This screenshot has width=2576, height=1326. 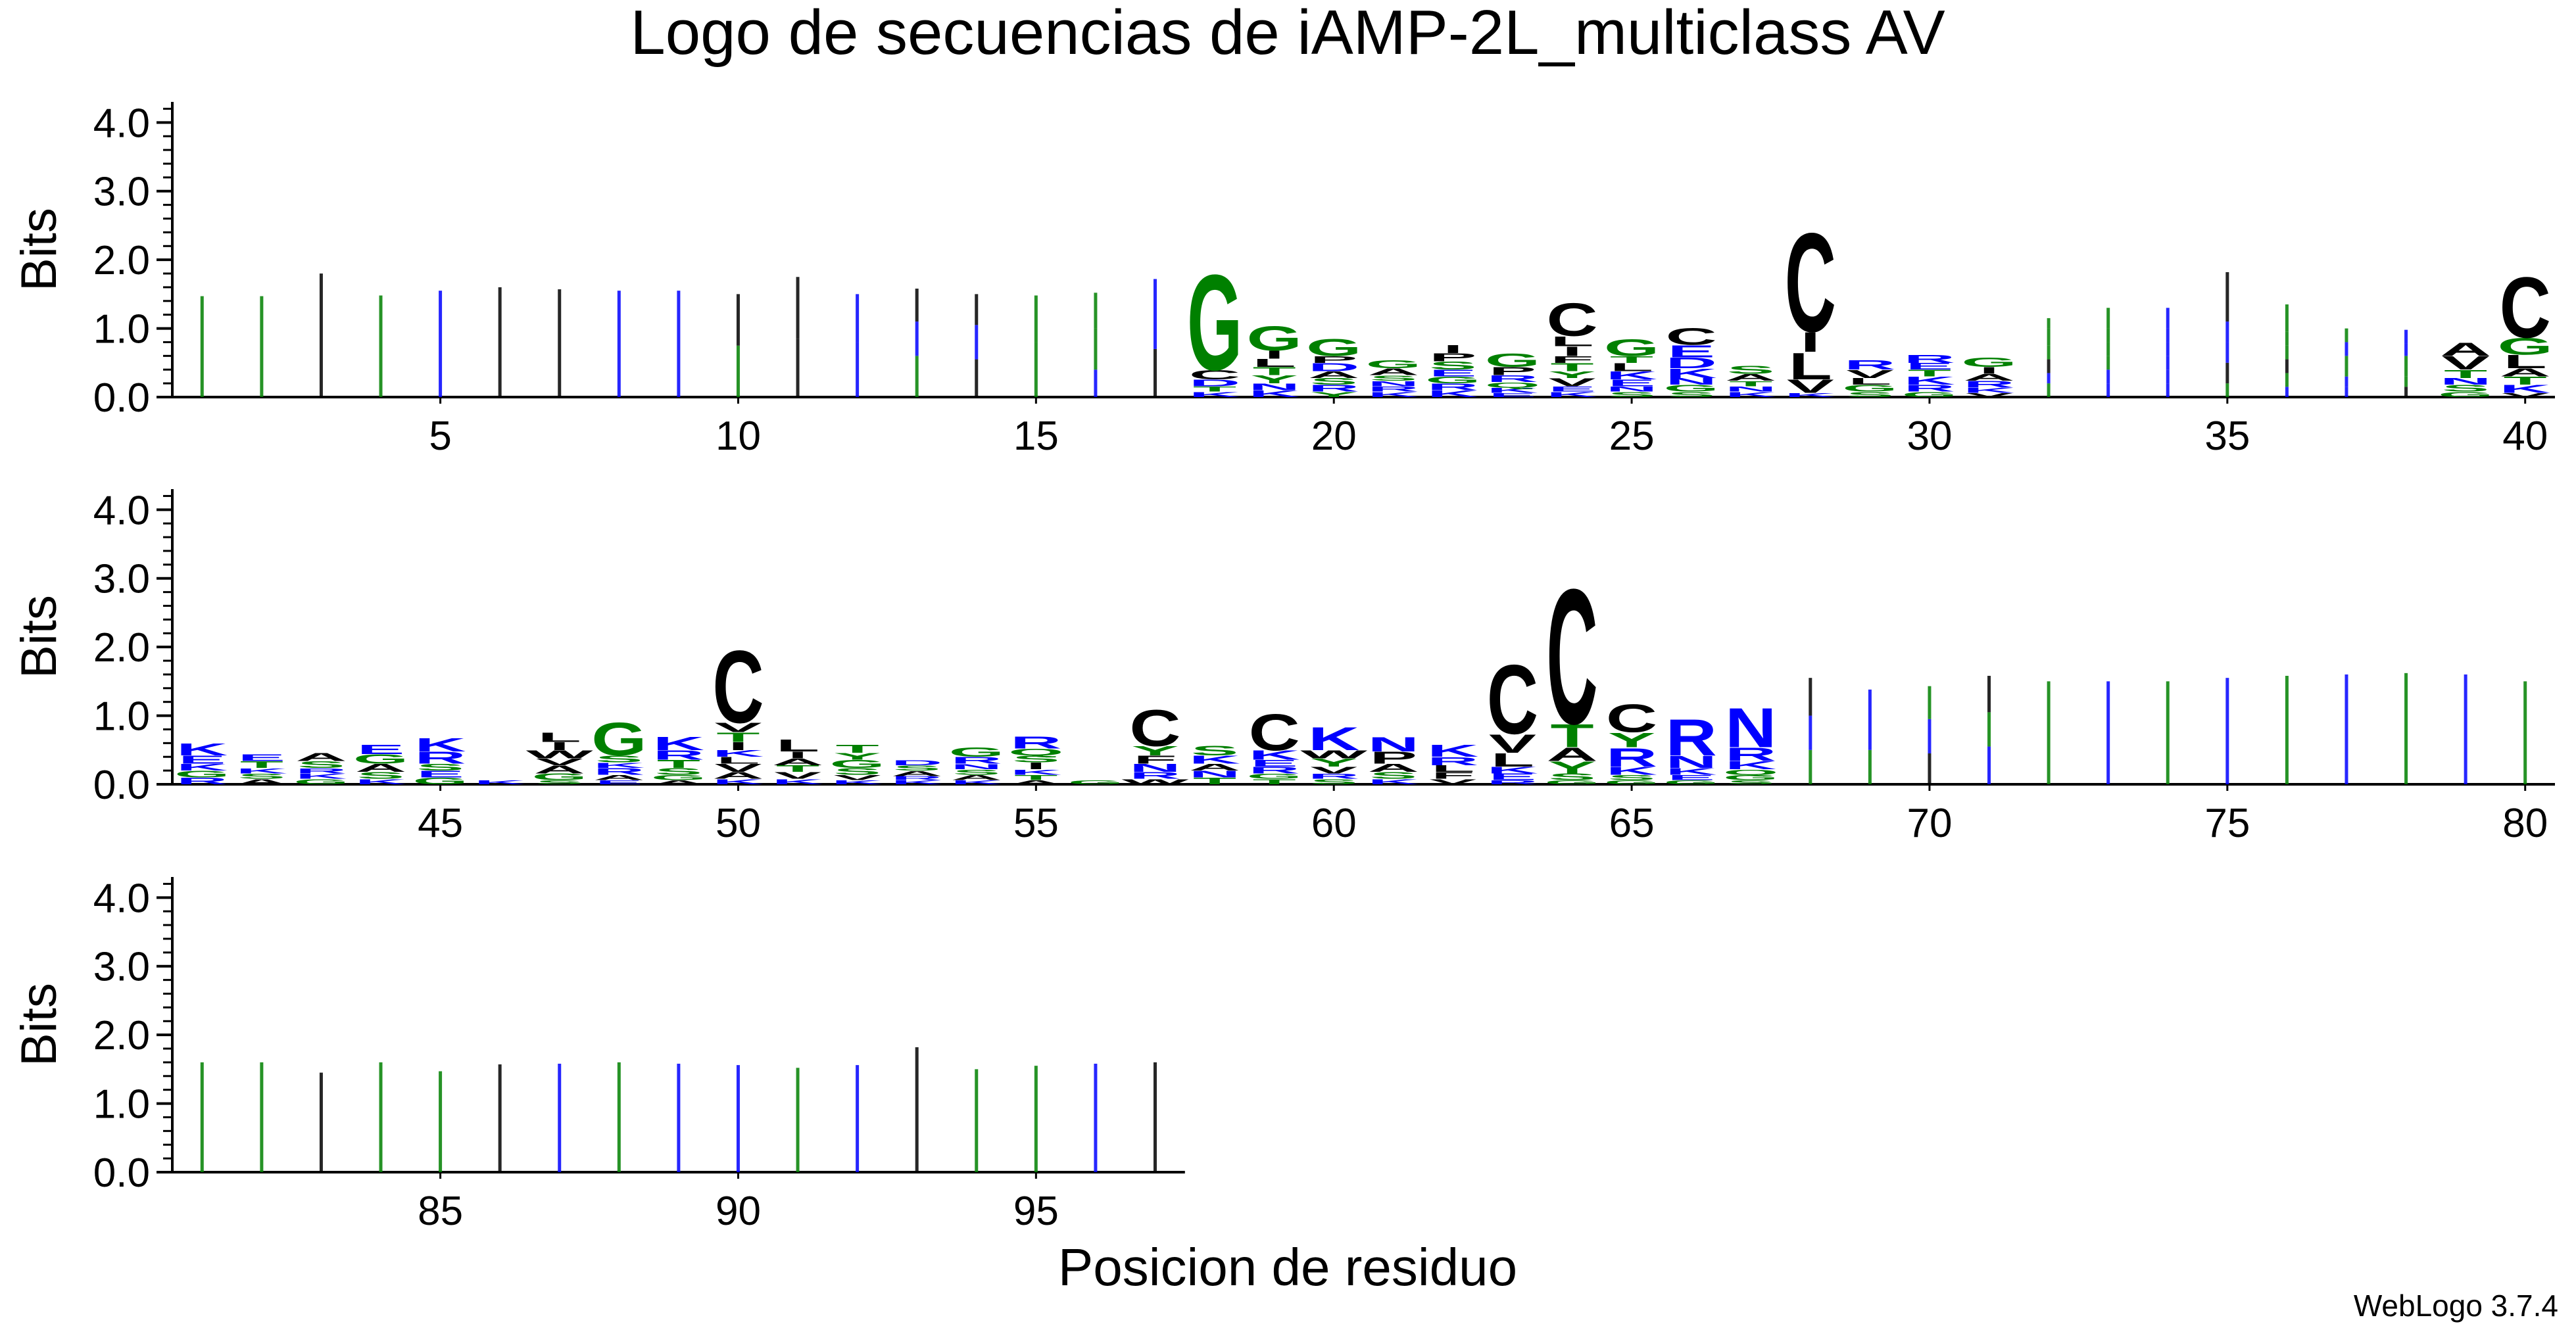 I want to click on logo-glyph-Y, so click(x=2406, y=361).